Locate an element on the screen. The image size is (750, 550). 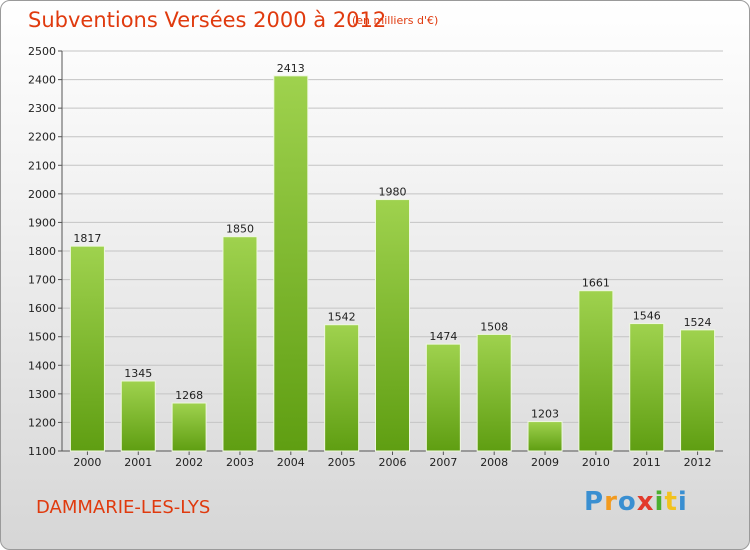
logo-letter: P is located at coordinates (594, 502).